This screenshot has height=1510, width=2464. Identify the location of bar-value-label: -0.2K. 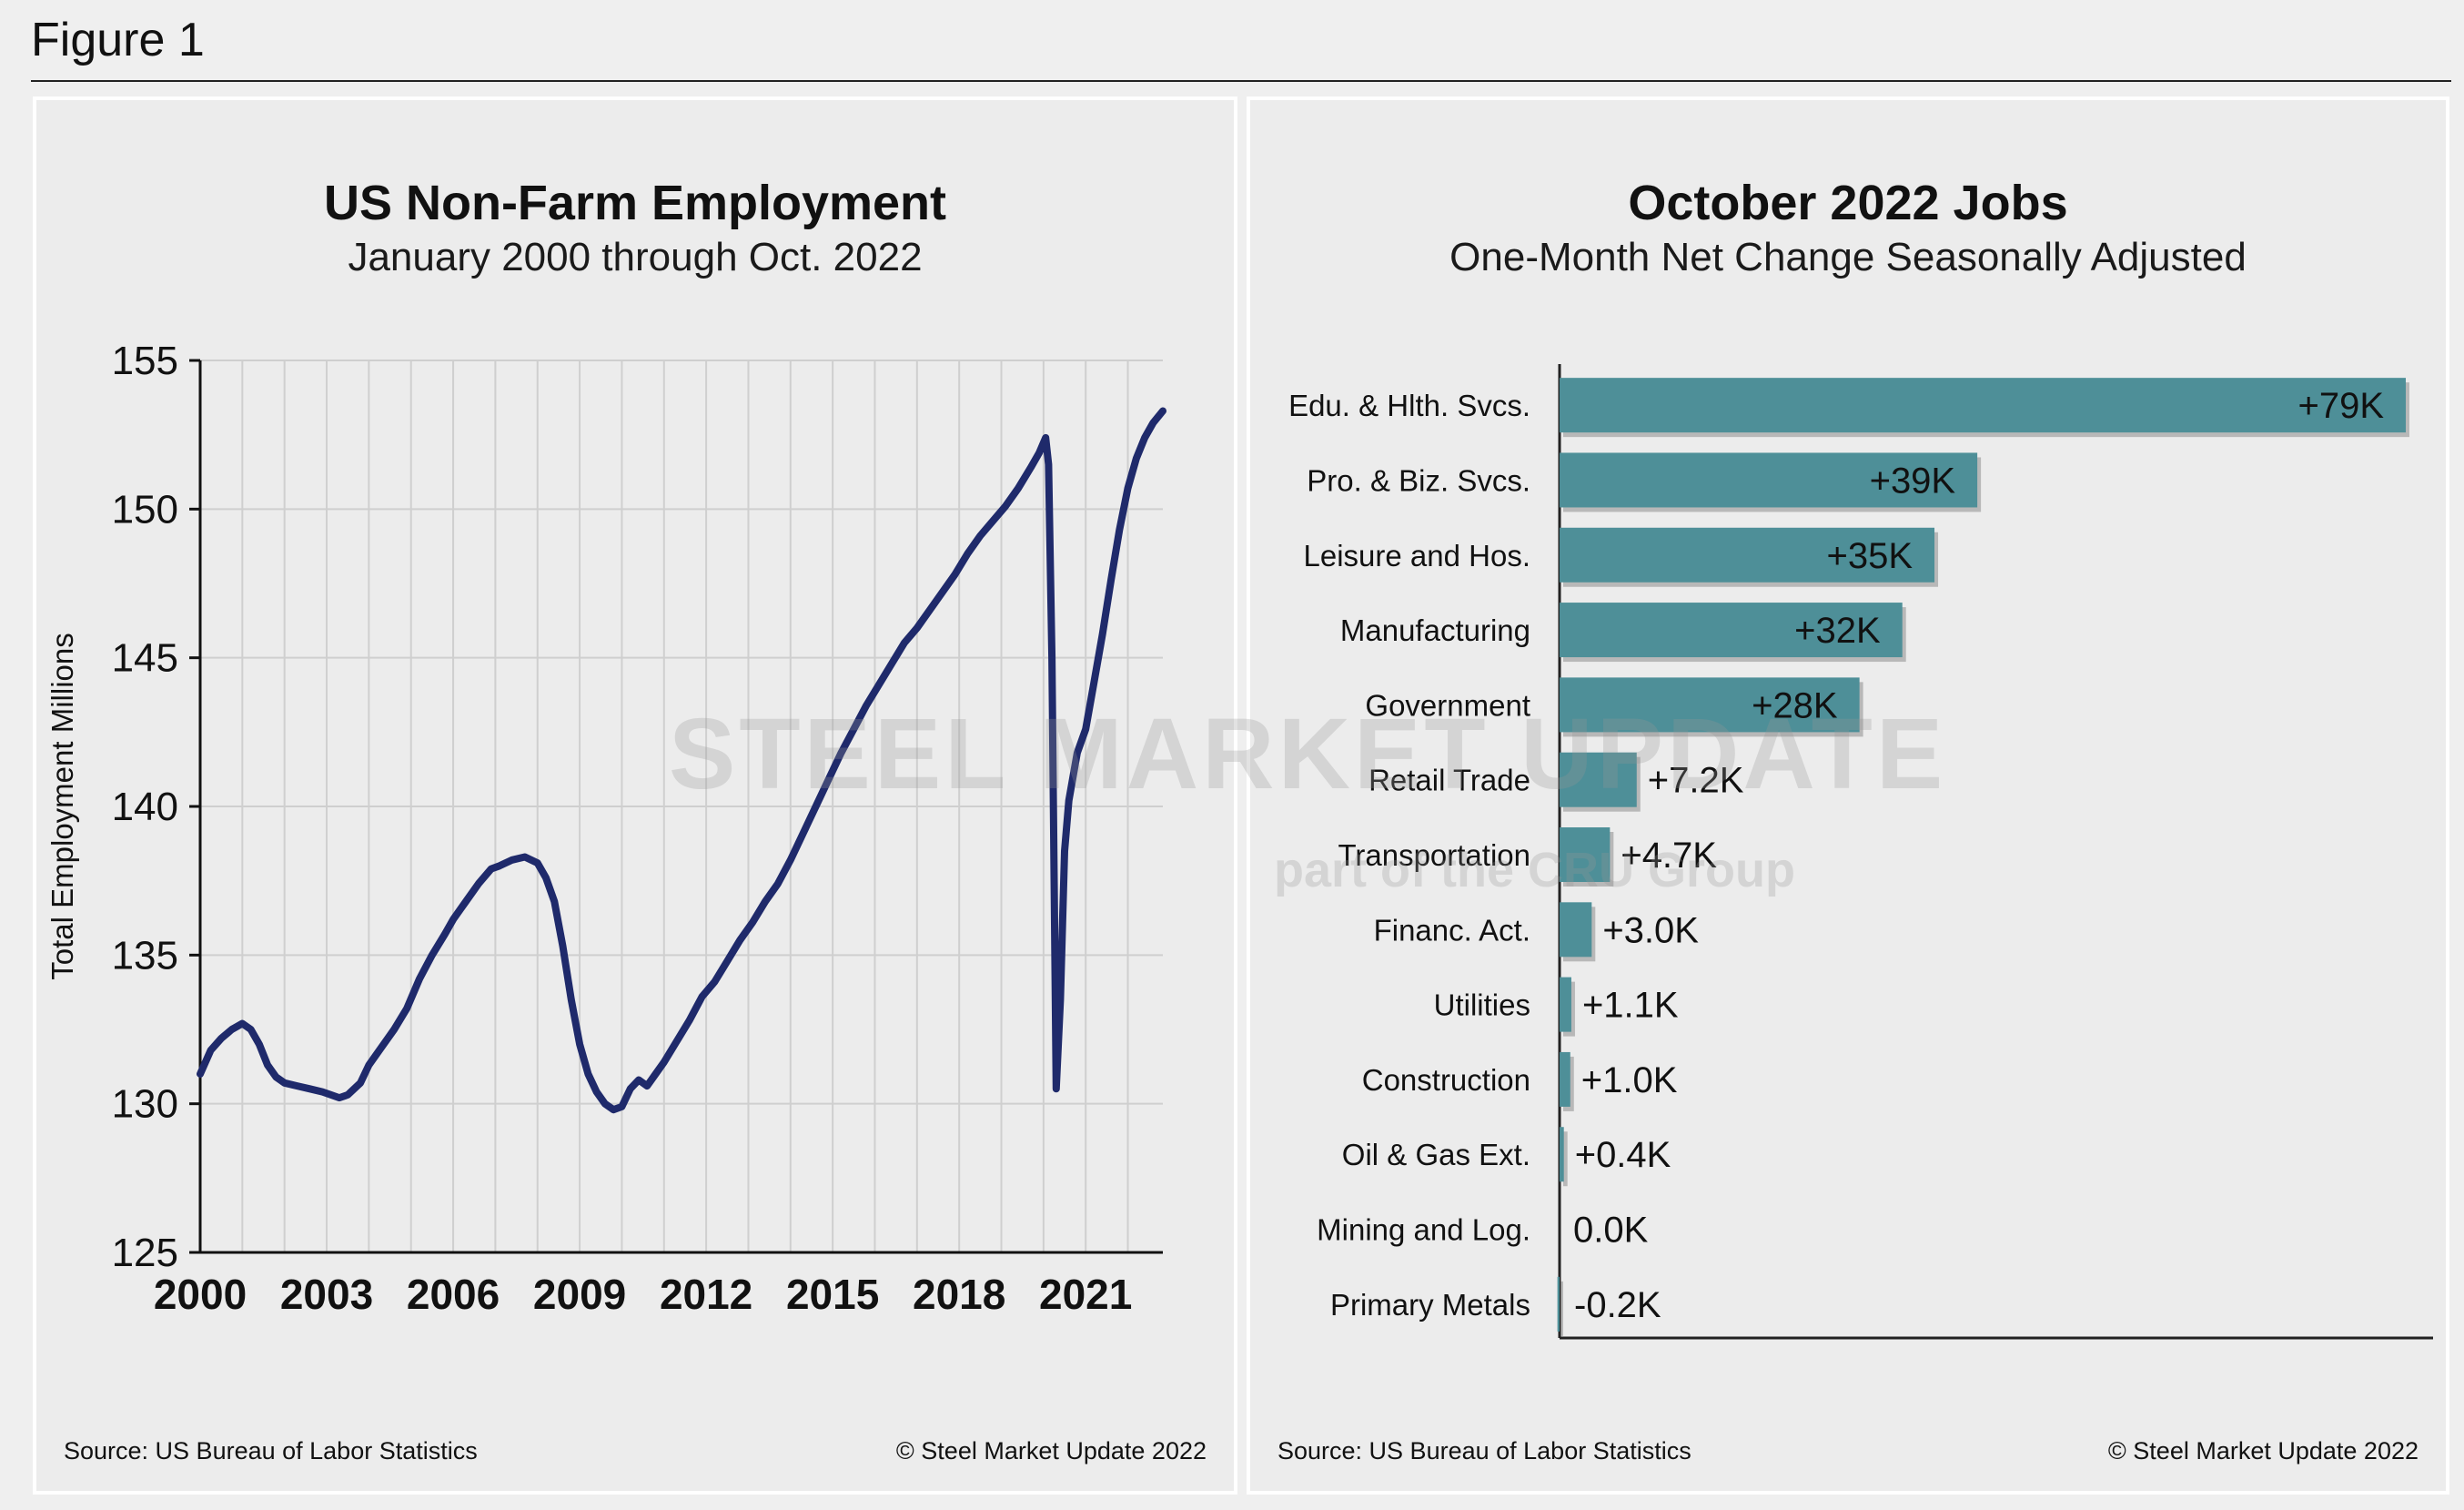
(1617, 1305).